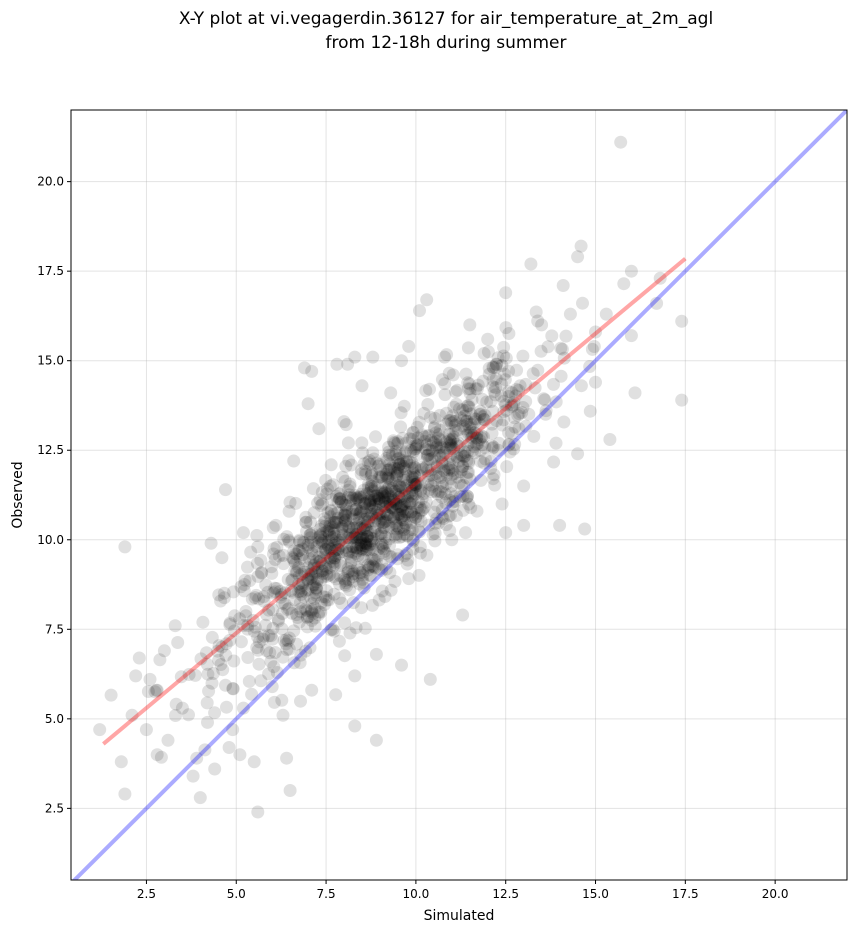 Image resolution: width=856 pixels, height=934 pixels. I want to click on y-tick-label: 2.5, so click(54, 808).